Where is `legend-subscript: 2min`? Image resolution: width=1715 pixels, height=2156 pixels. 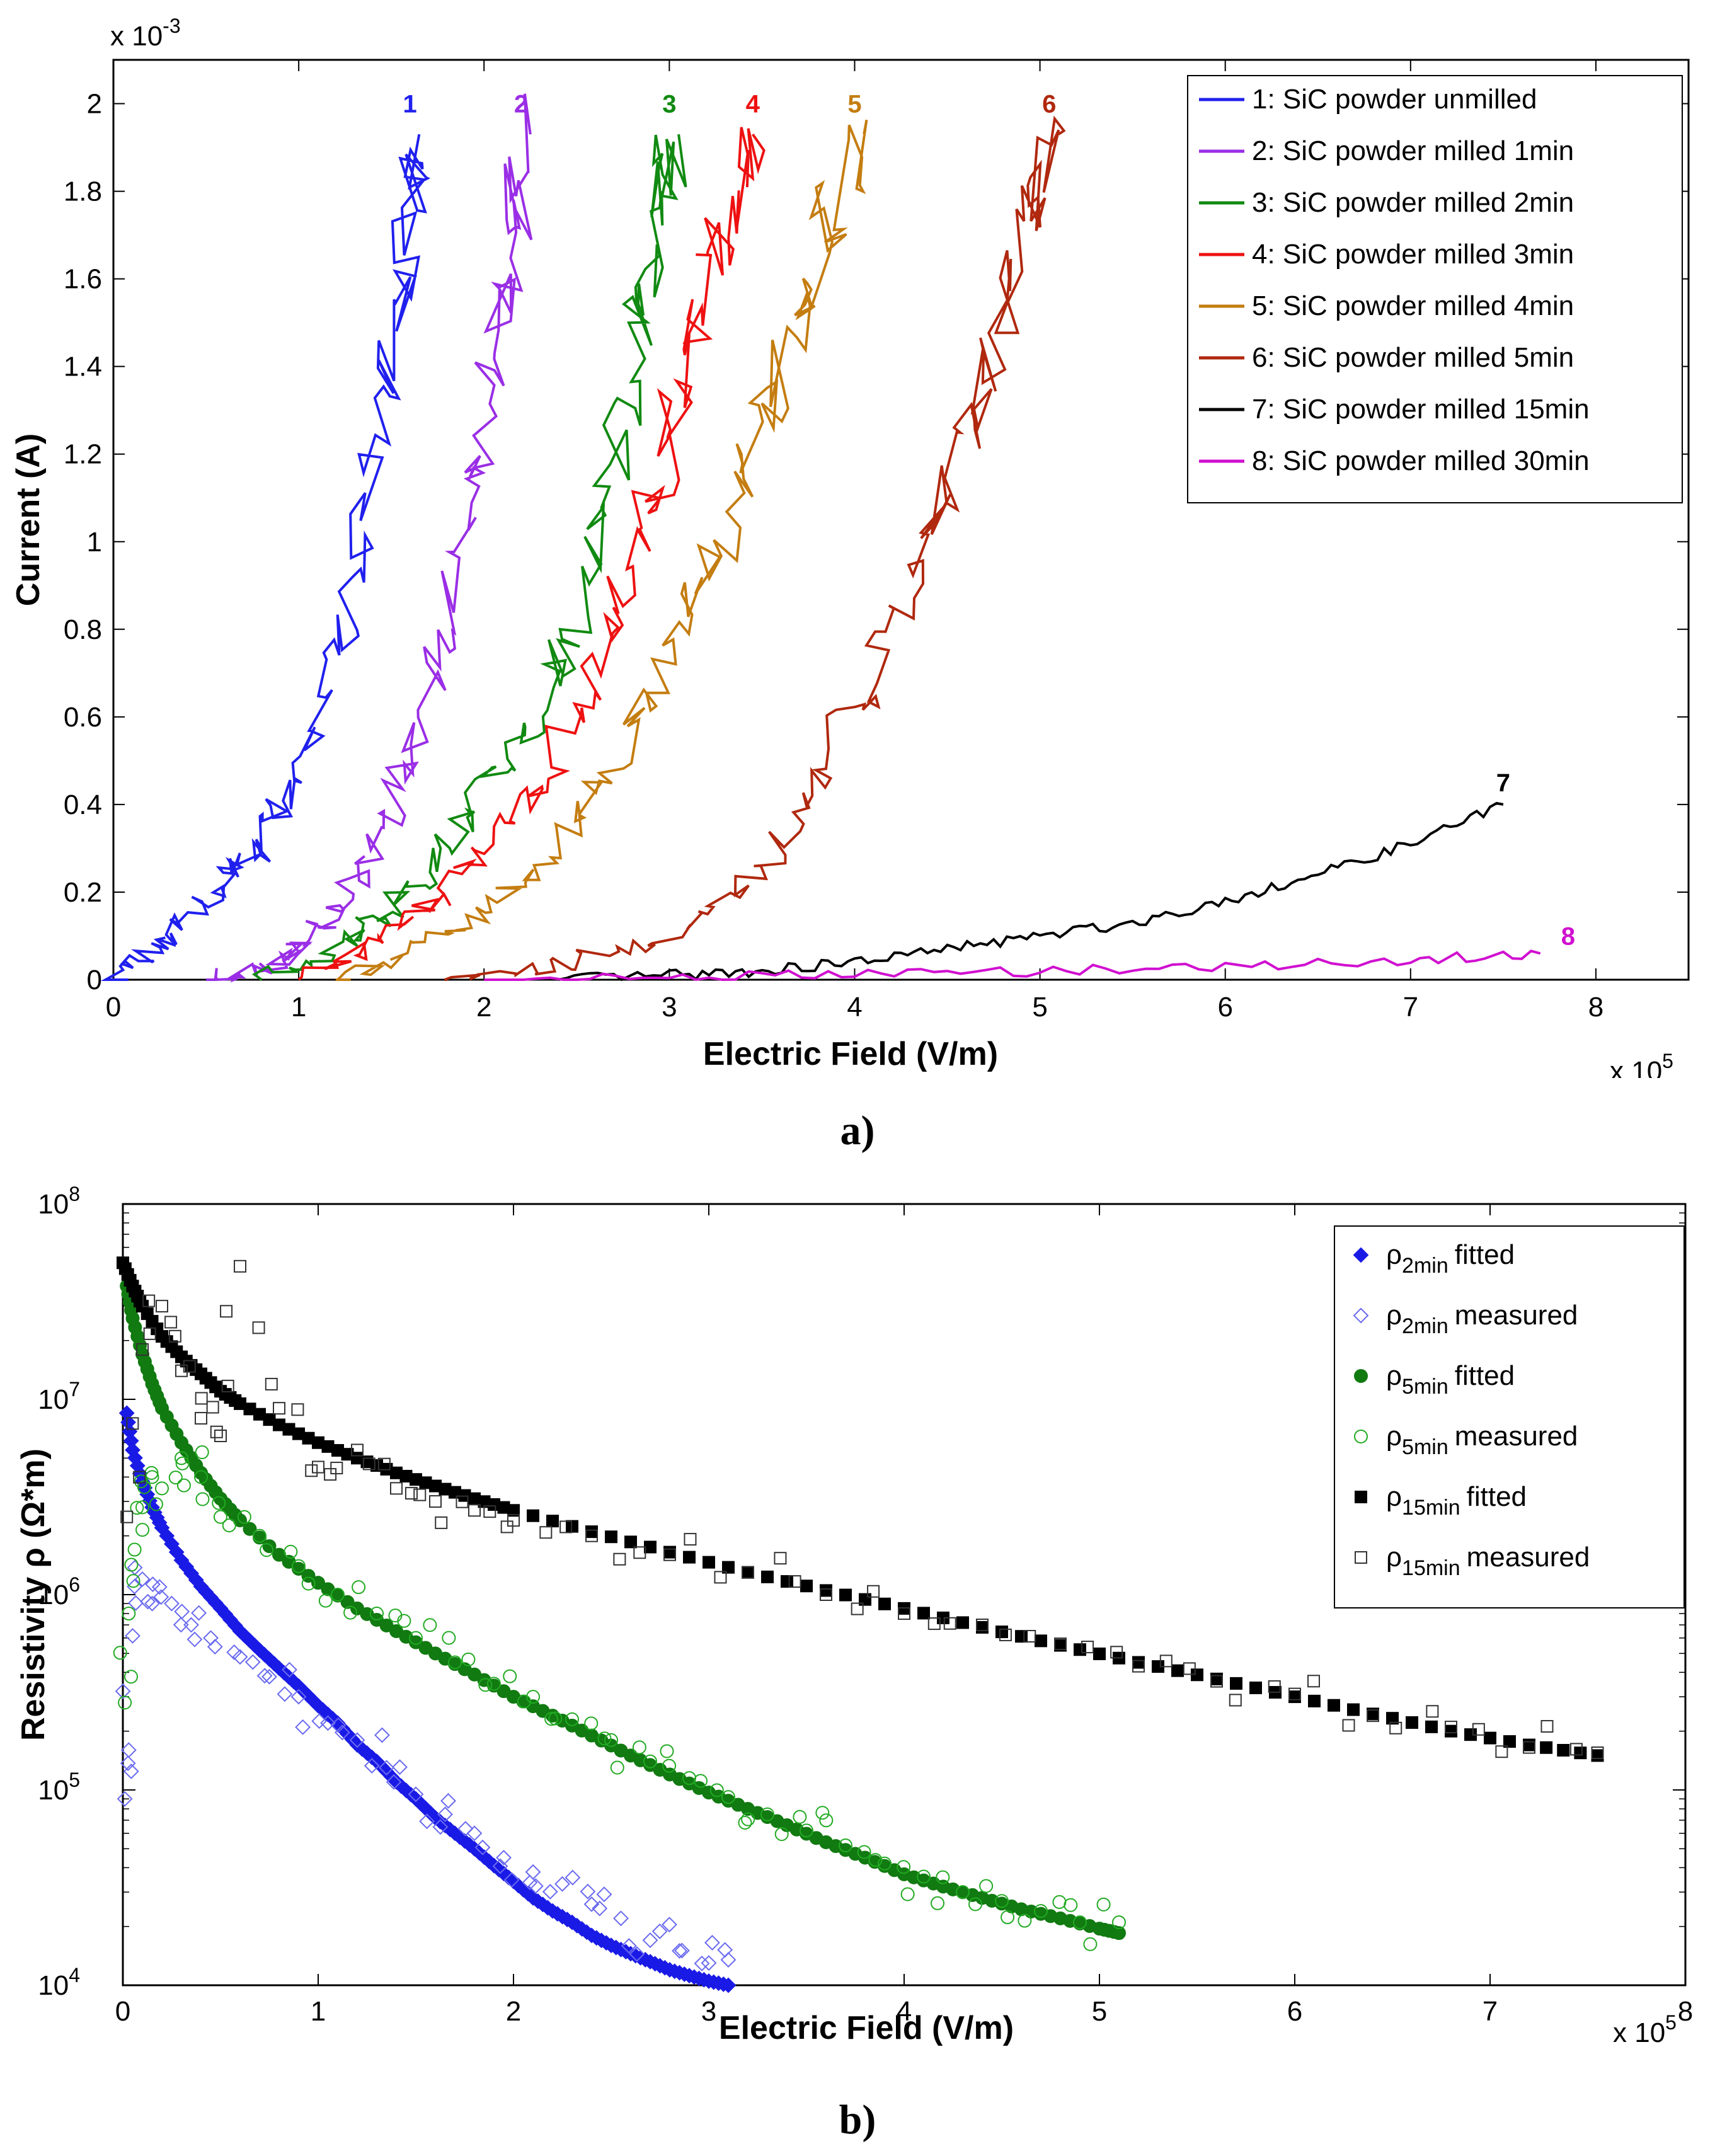
legend-subscript: 2min is located at coordinates (1425, 1326).